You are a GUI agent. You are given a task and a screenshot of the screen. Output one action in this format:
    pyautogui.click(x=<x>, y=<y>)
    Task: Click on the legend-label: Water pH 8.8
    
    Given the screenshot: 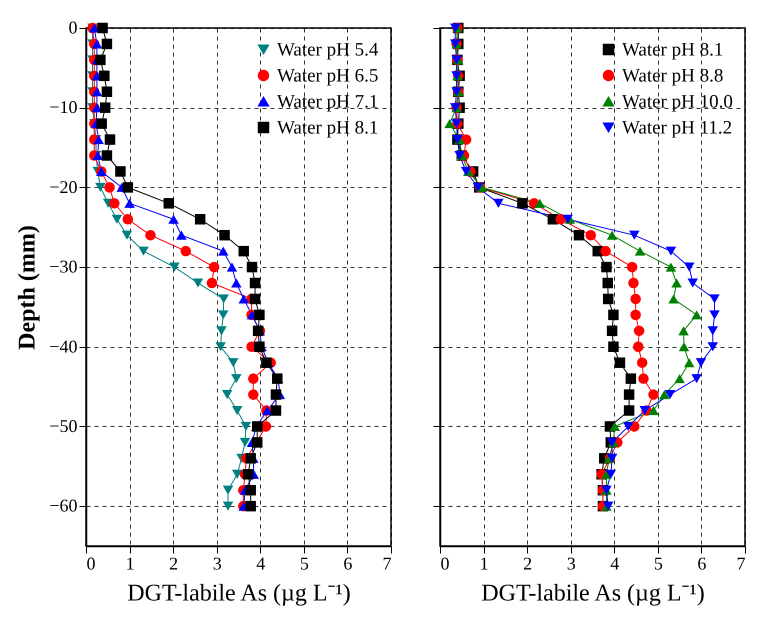 What is the action you would take?
    pyautogui.click(x=673, y=76)
    